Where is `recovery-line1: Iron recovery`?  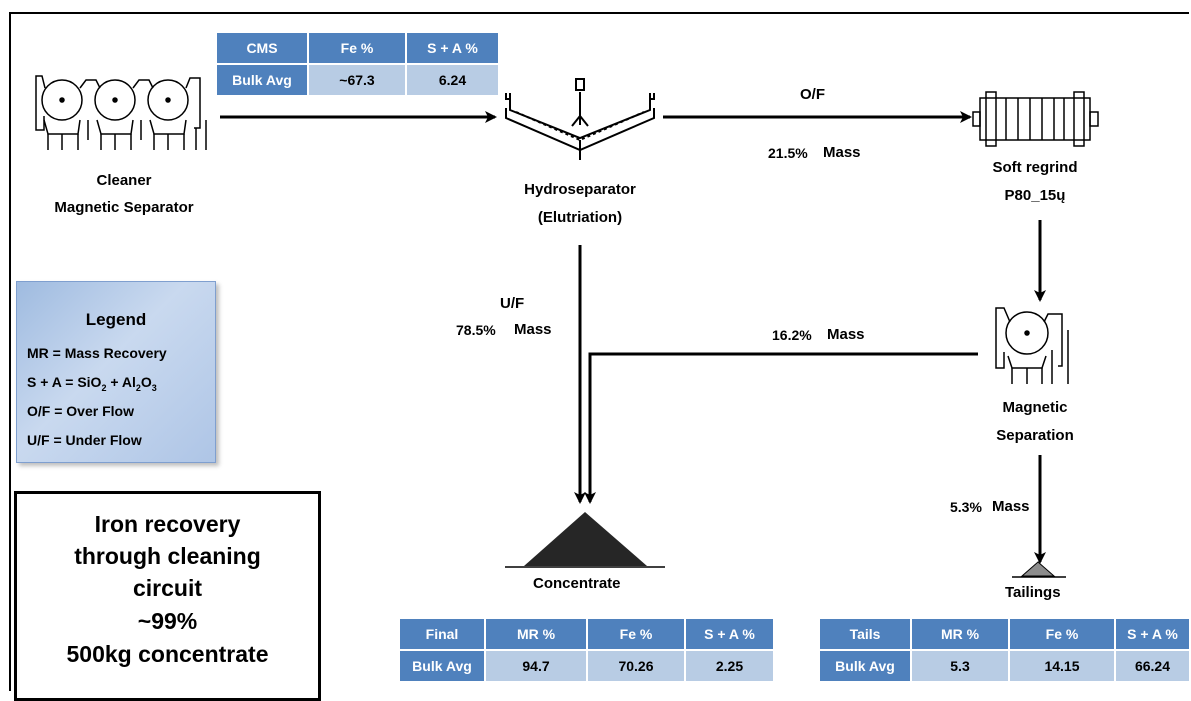
recovery-line1: Iron recovery is located at coordinates (167, 524).